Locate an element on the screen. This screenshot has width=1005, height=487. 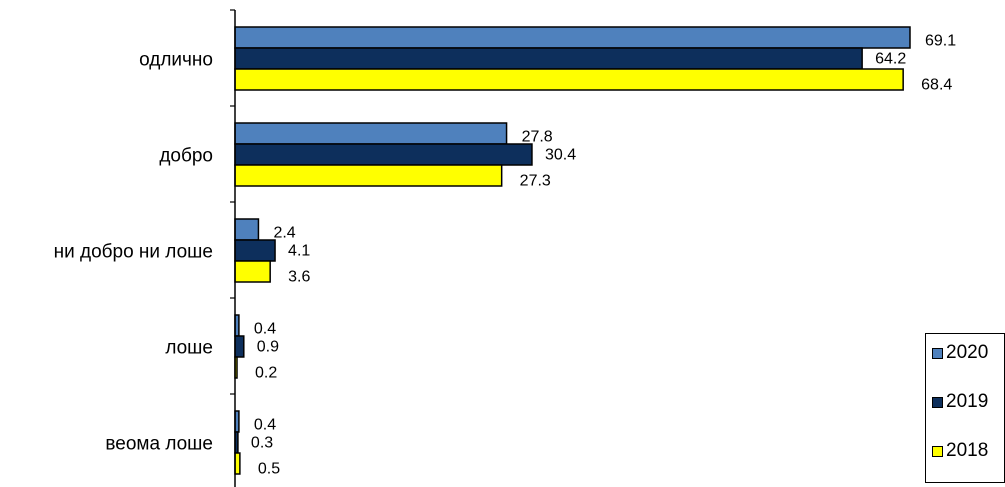
category-label: добро is located at coordinates (186, 156).